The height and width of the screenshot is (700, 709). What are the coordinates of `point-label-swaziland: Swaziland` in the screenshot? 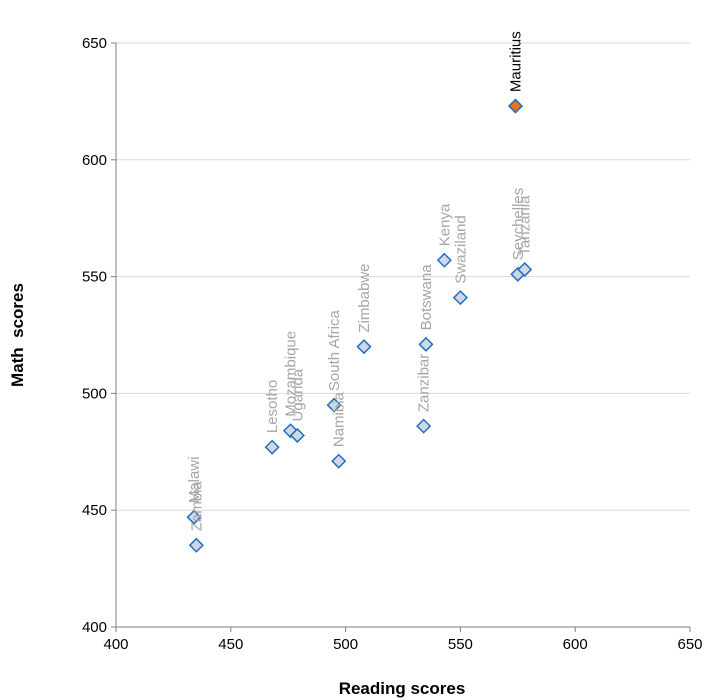 It's located at (460, 249).